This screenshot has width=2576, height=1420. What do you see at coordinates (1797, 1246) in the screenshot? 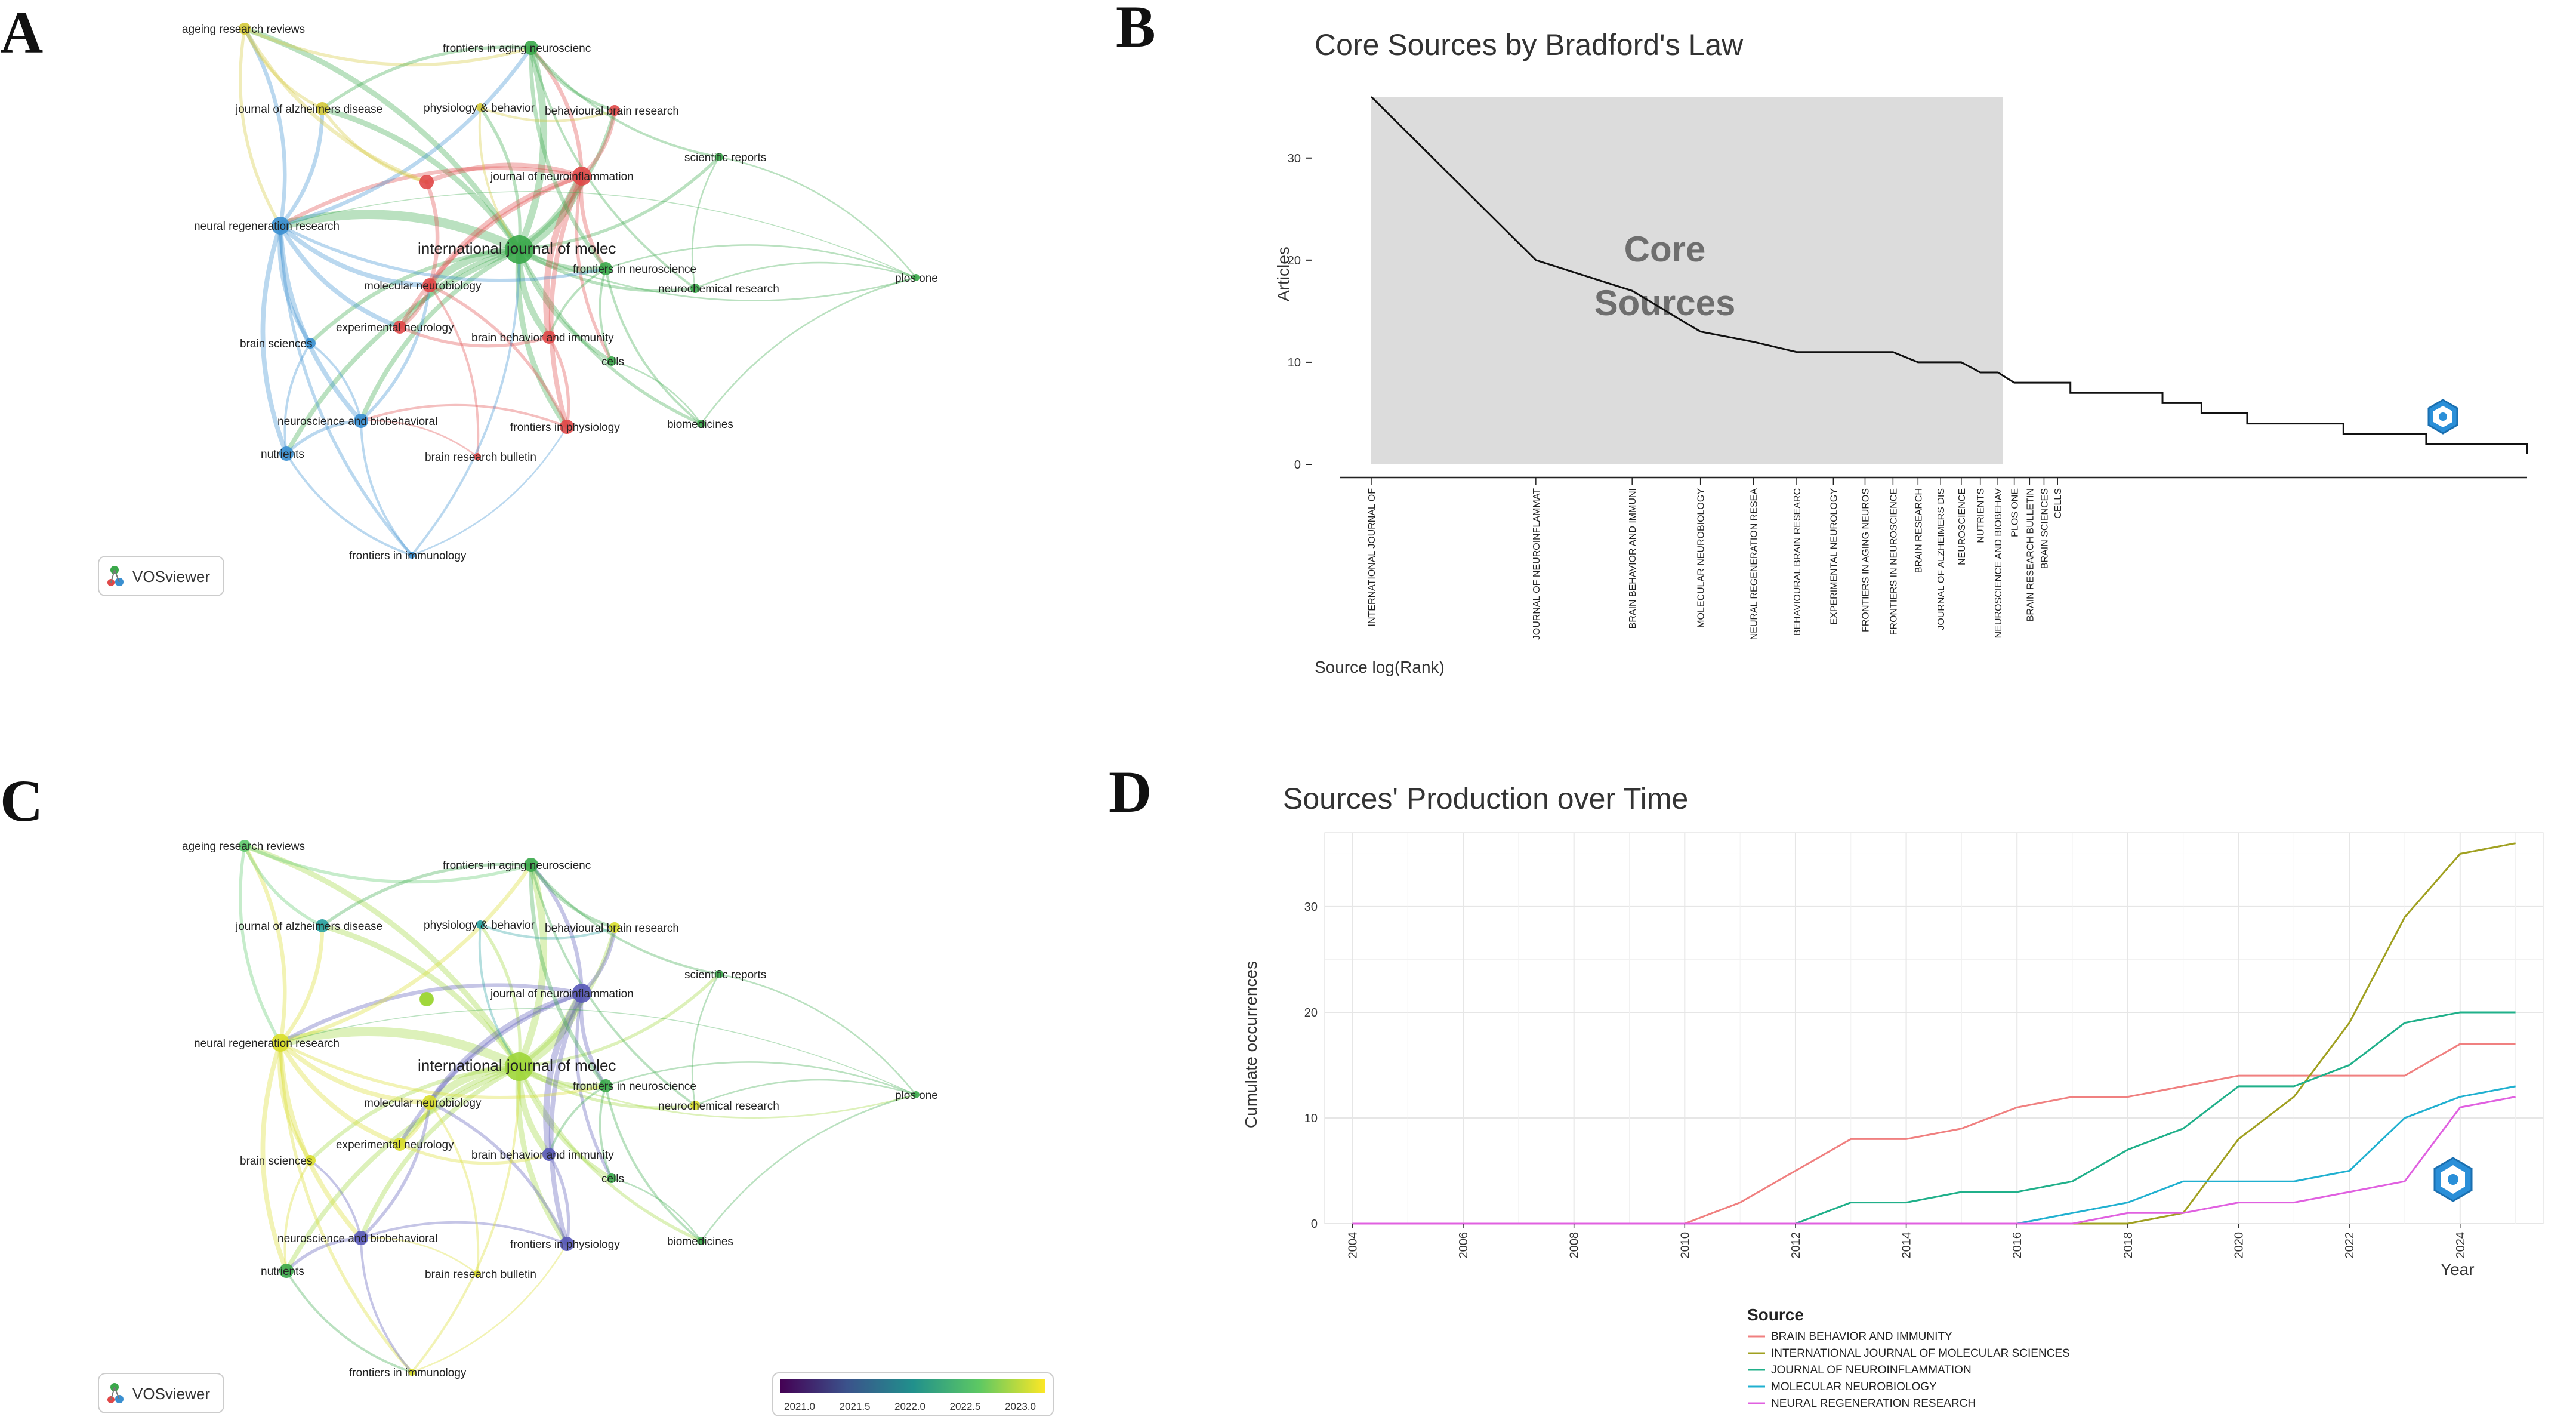
I see `x-tick-label: 2012` at bounding box center [1797, 1246].